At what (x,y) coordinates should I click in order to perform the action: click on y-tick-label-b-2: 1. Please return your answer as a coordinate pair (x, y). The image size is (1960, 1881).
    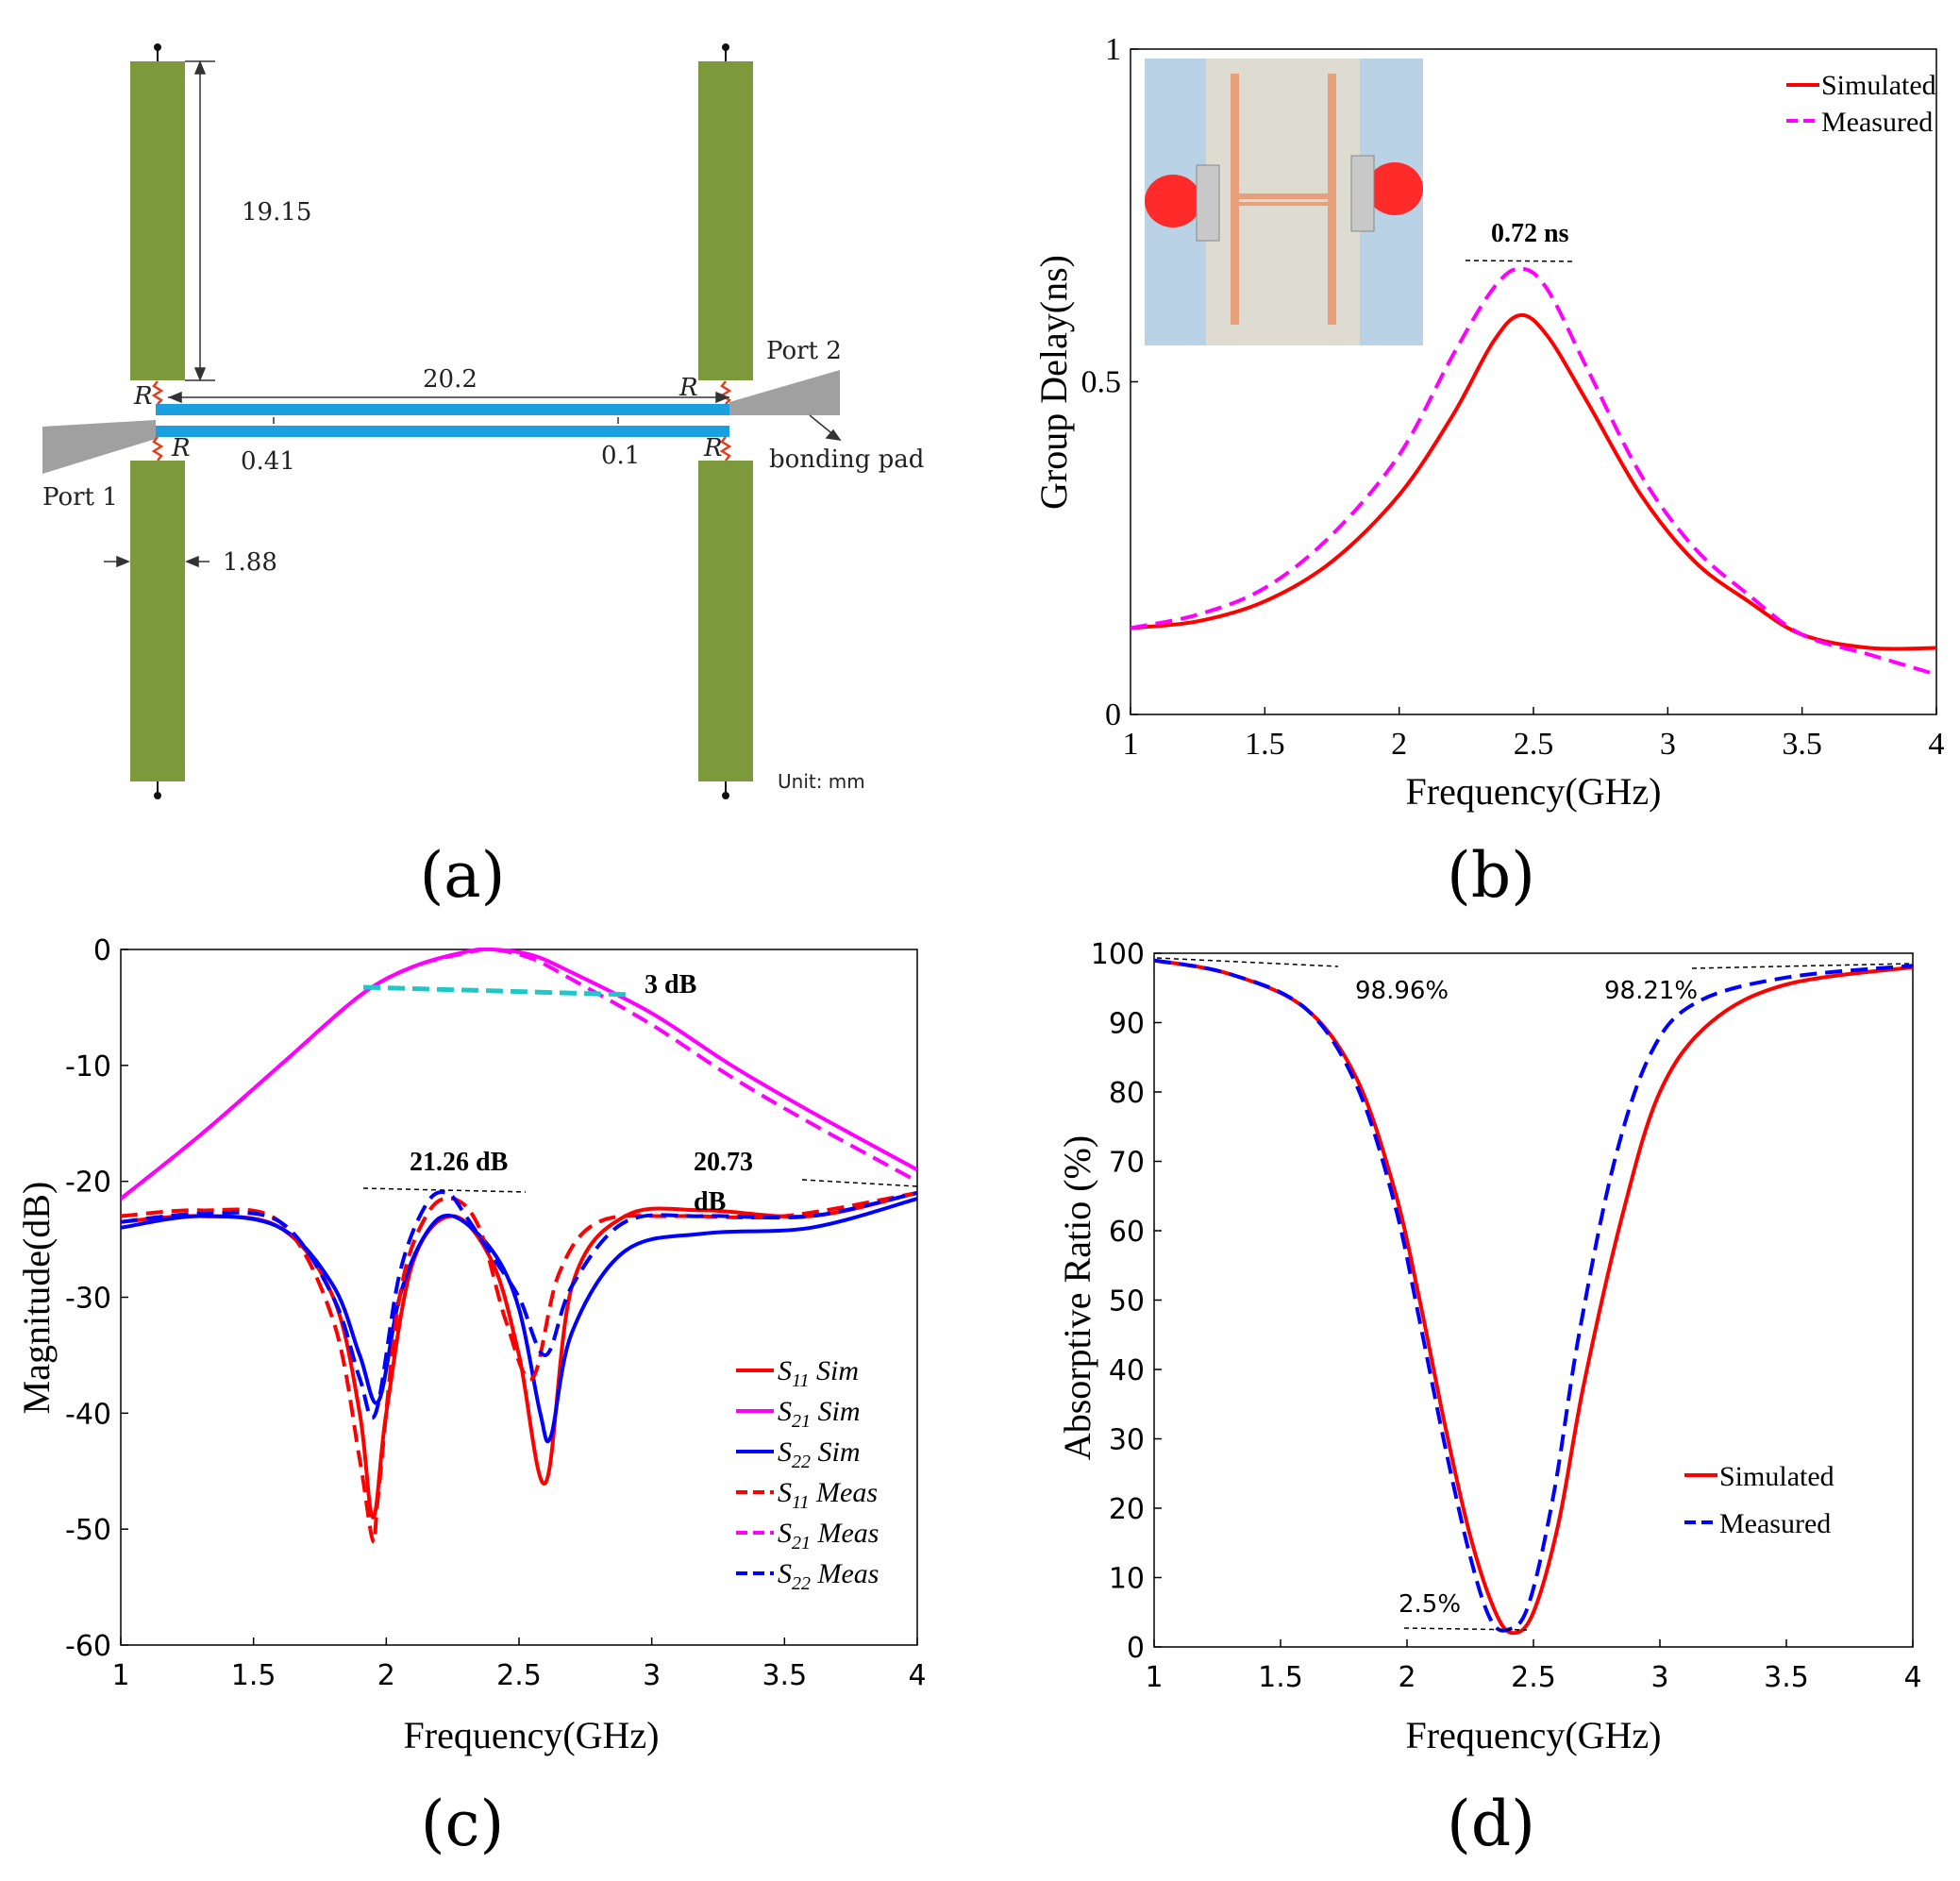
    Looking at the image, I should click on (1113, 49).